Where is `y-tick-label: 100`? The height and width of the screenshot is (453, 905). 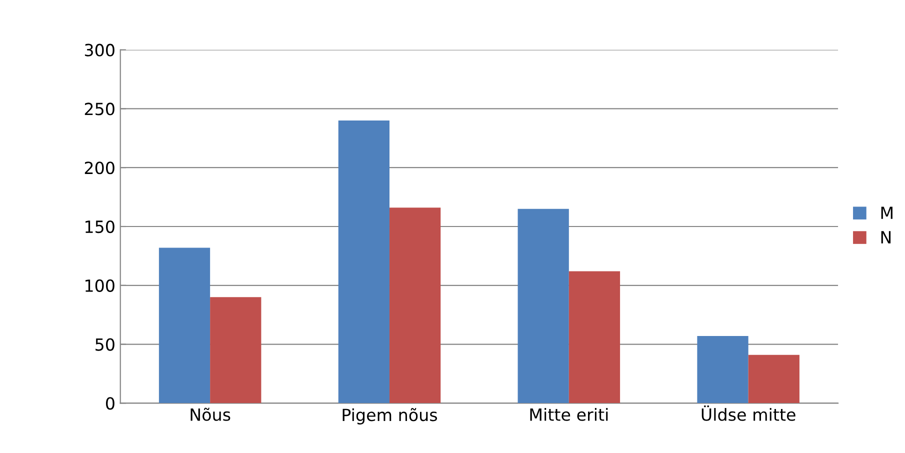 y-tick-label: 100 is located at coordinates (100, 285).